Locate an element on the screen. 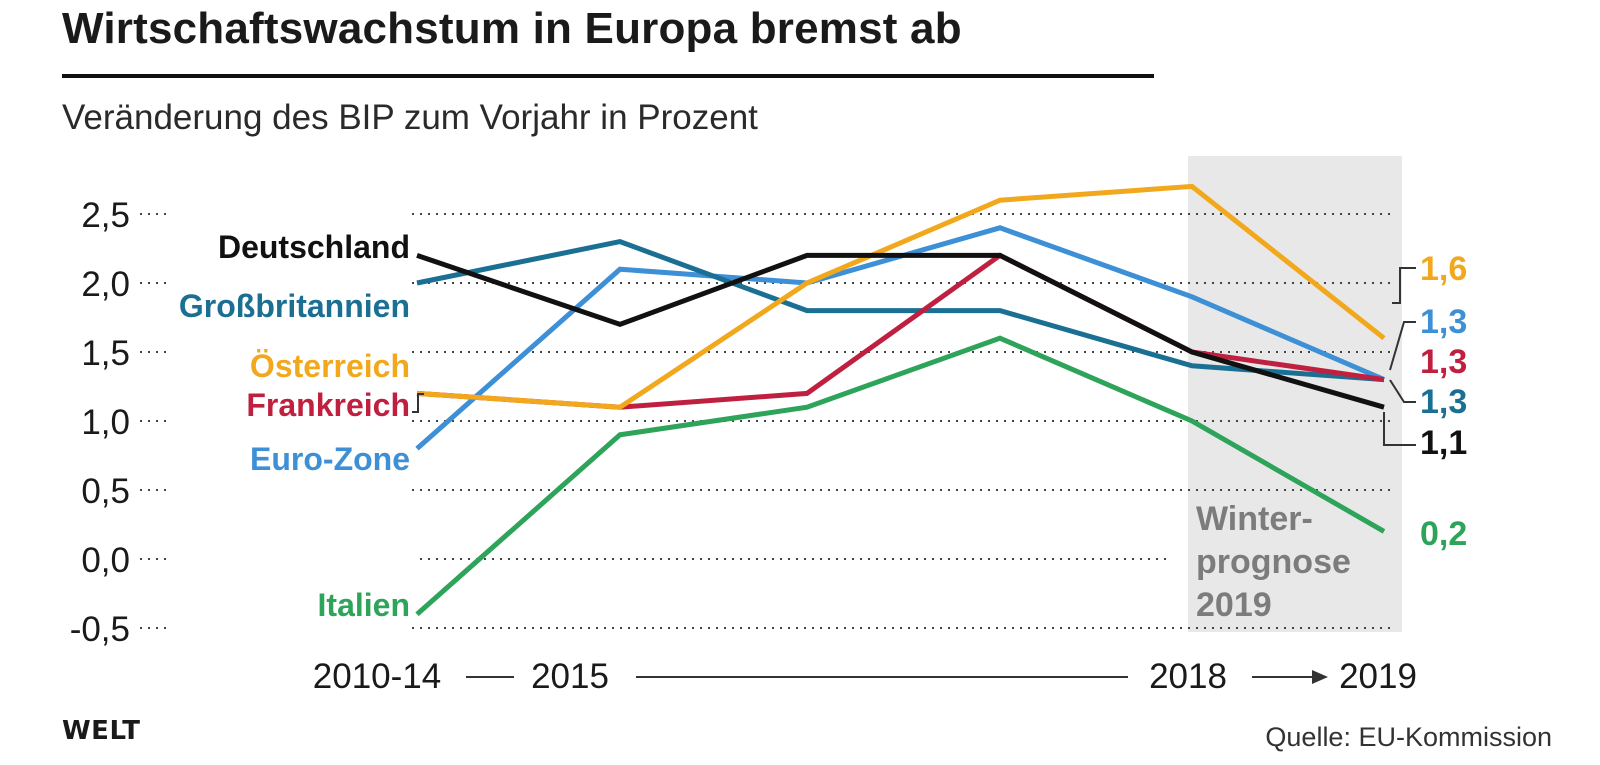  series-label: Großbritannien is located at coordinates (294, 306).